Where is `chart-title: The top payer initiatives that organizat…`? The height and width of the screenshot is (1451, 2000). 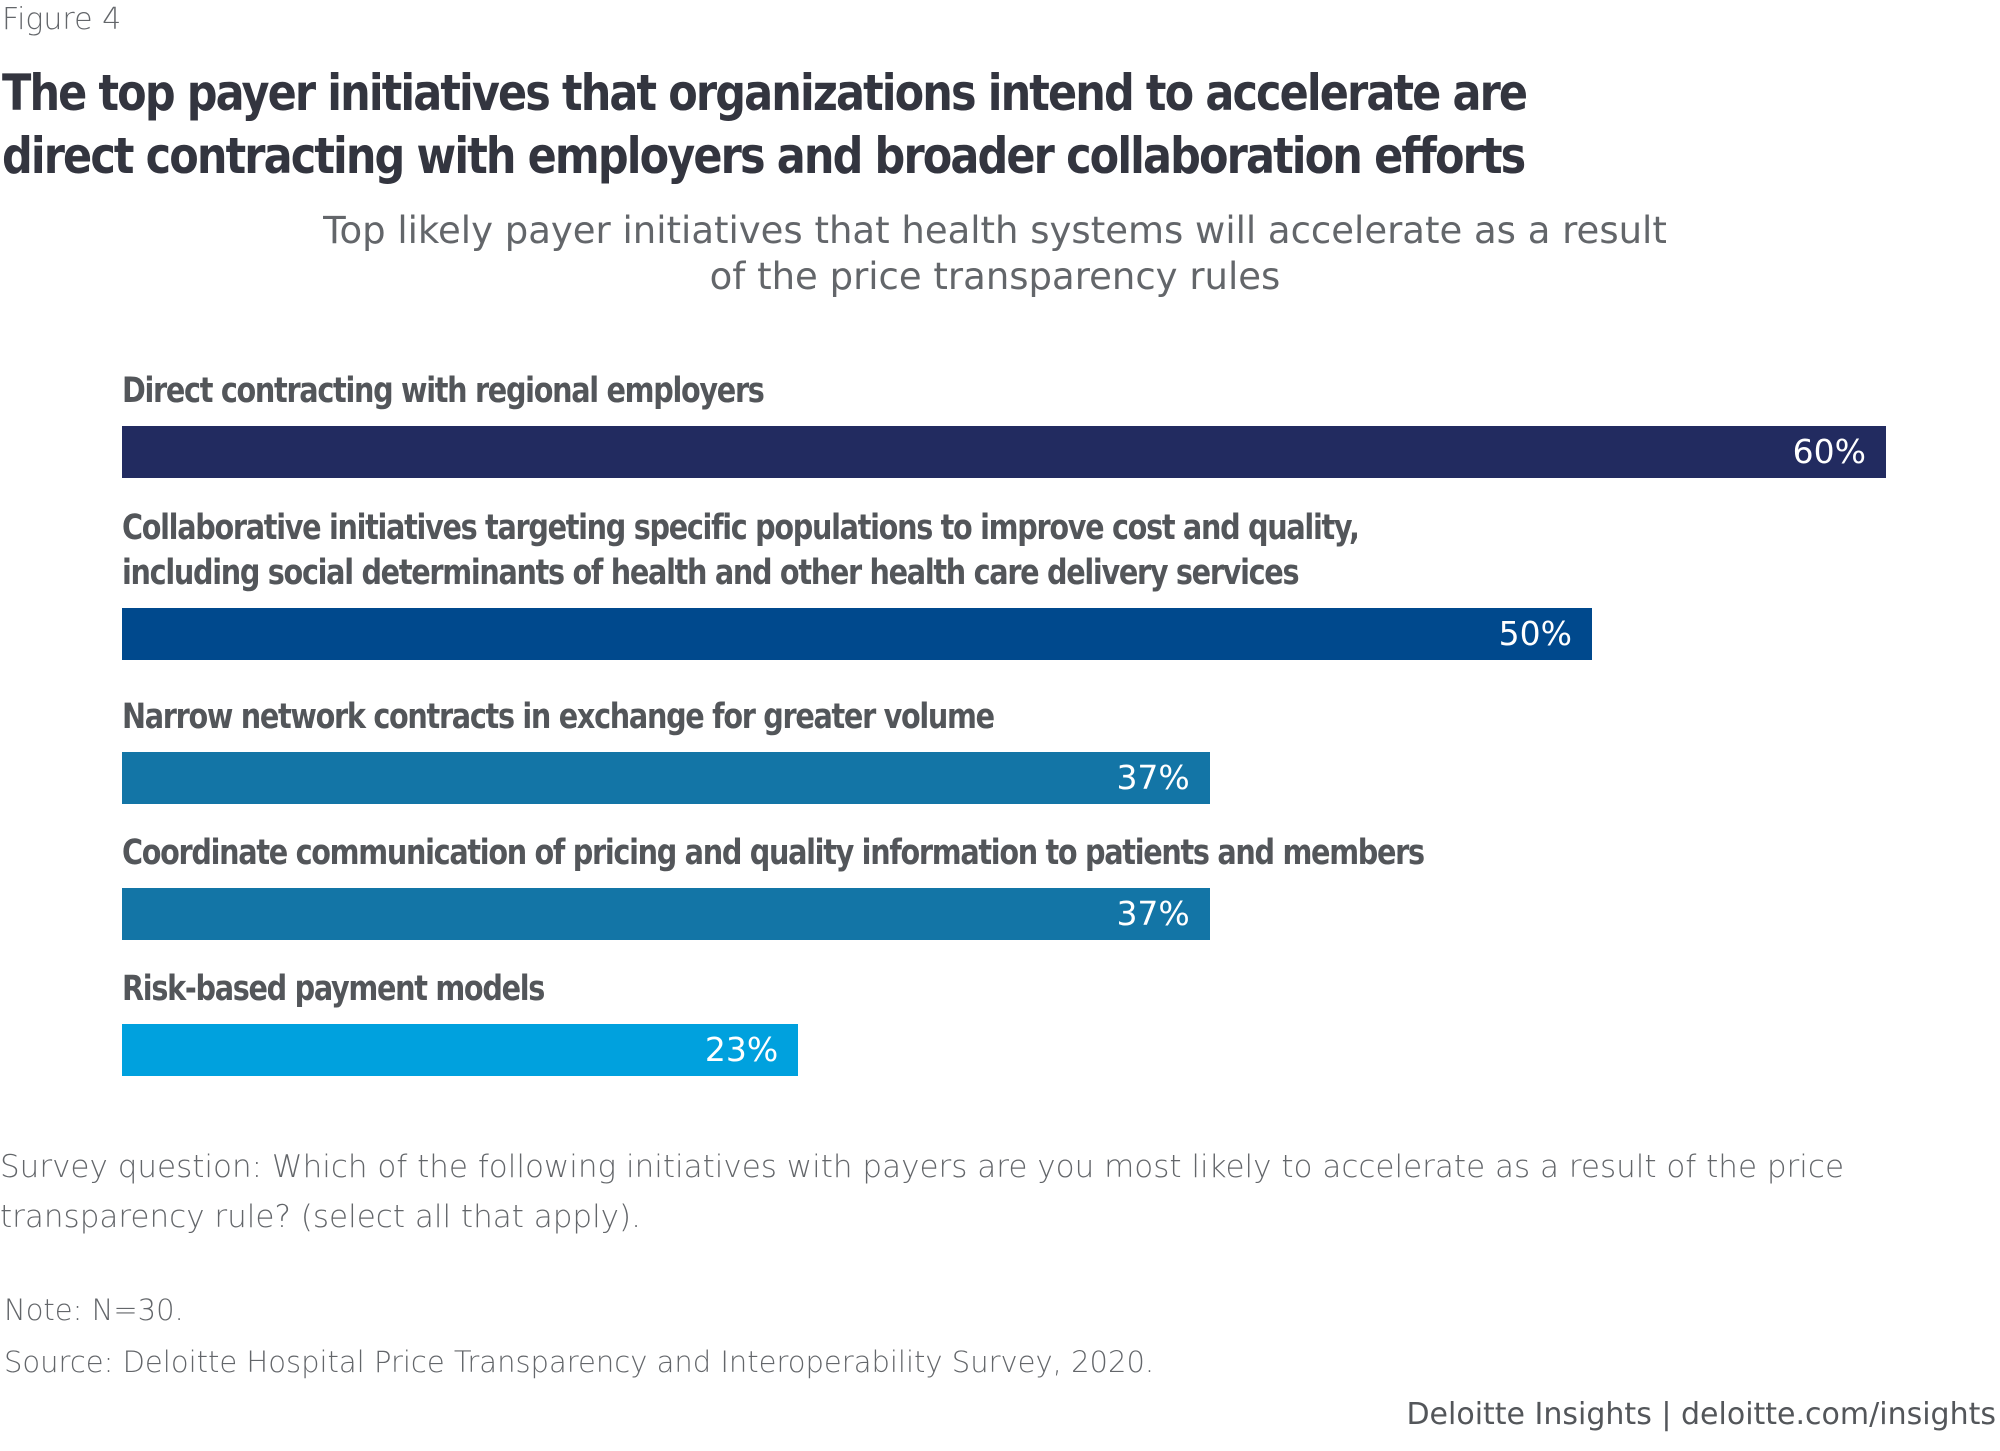 chart-title: The top payer initiatives that organizat… is located at coordinates (765, 124).